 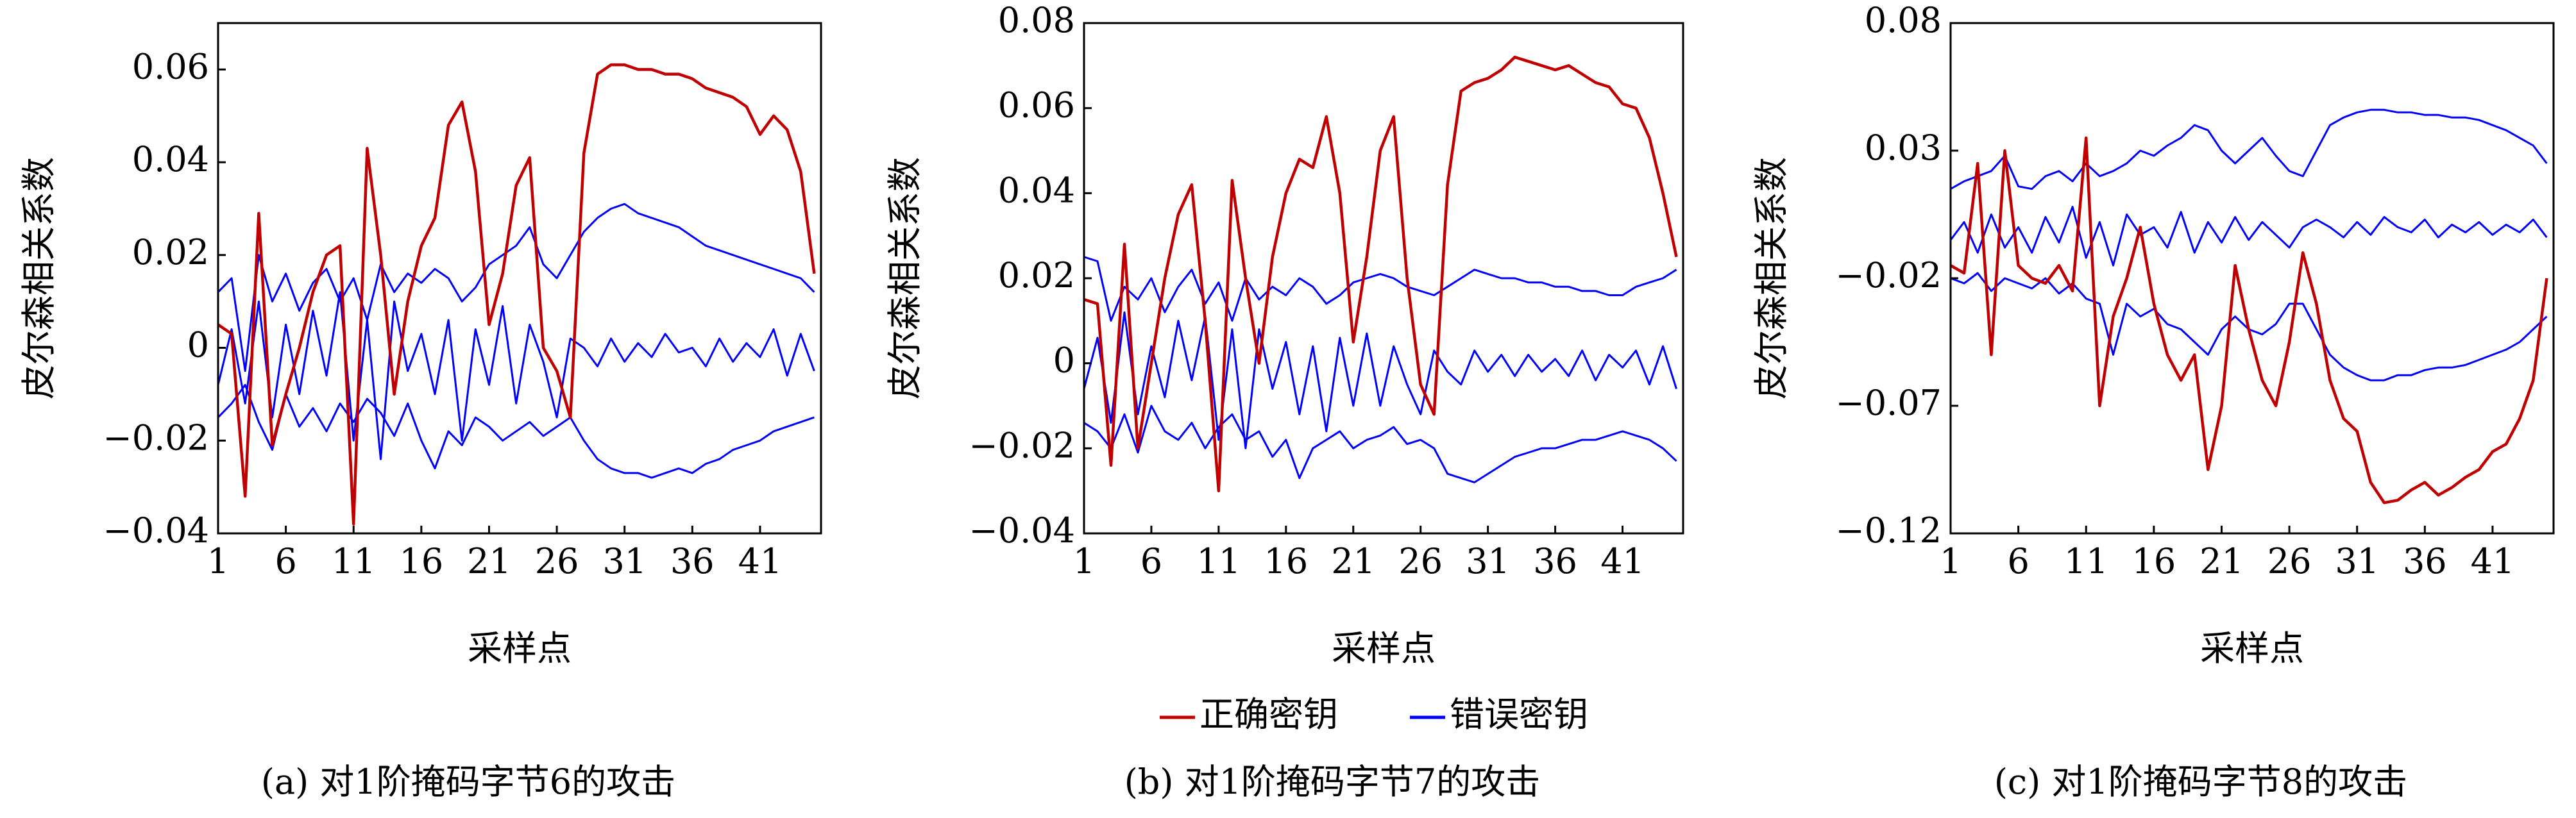 What do you see at coordinates (1268, 714) in the screenshot?
I see `legend-label: 正确密钥` at bounding box center [1268, 714].